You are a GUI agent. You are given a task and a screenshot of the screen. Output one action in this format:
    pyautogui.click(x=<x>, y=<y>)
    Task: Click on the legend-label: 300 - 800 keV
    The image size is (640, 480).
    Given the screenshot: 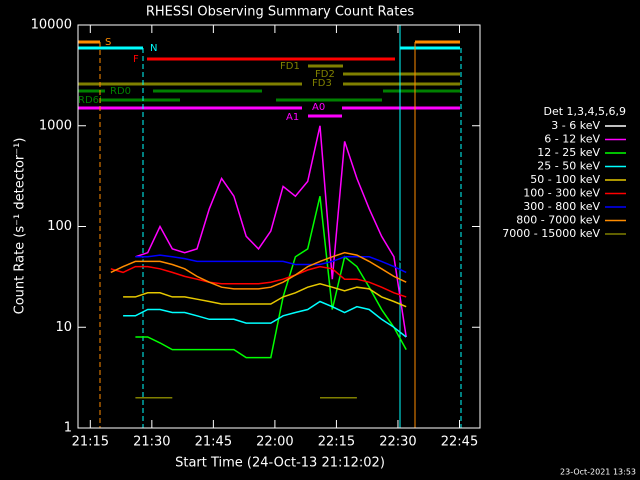 What is the action you would take?
    pyautogui.click(x=561, y=206)
    